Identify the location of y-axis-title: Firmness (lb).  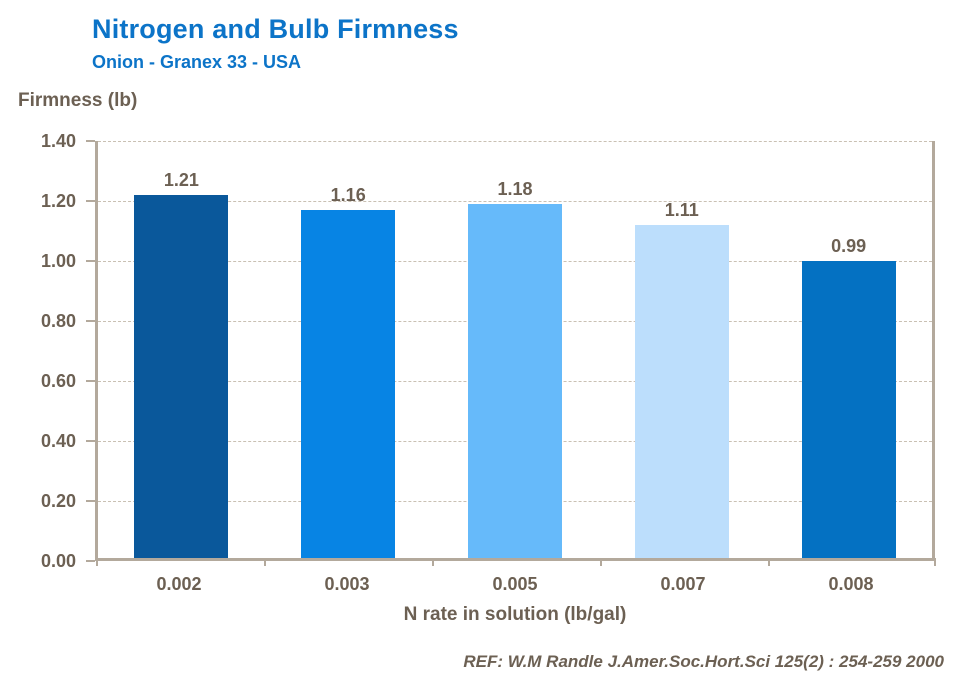
(78, 100).